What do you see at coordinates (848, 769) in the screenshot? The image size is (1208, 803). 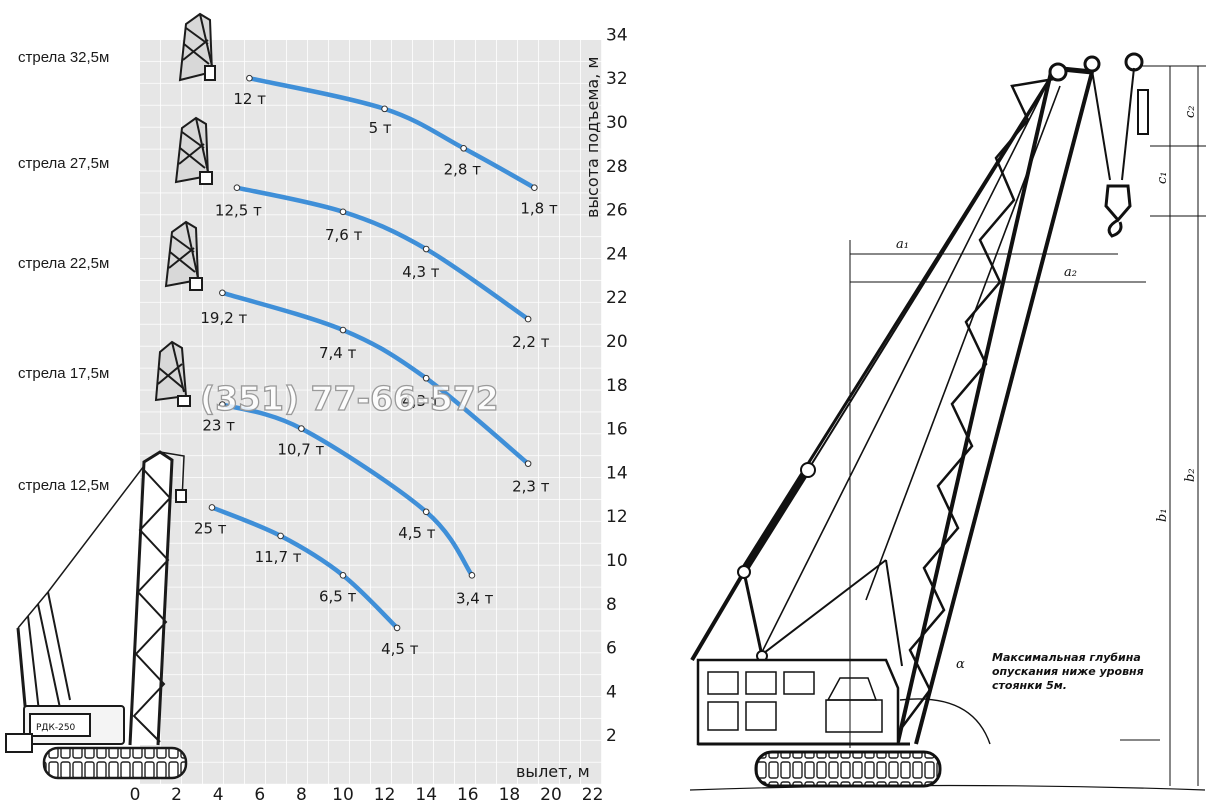 I see `crawler-tracks` at bounding box center [848, 769].